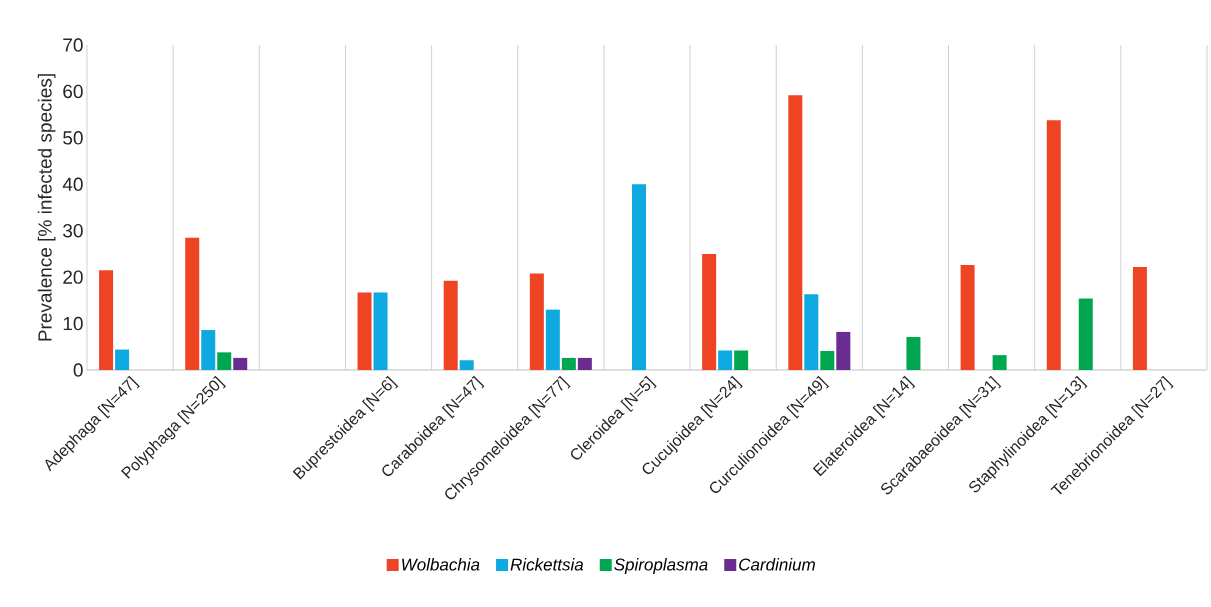  What do you see at coordinates (46, 207) in the screenshot?
I see `y-axis-title: Prevalence [% infected species]` at bounding box center [46, 207].